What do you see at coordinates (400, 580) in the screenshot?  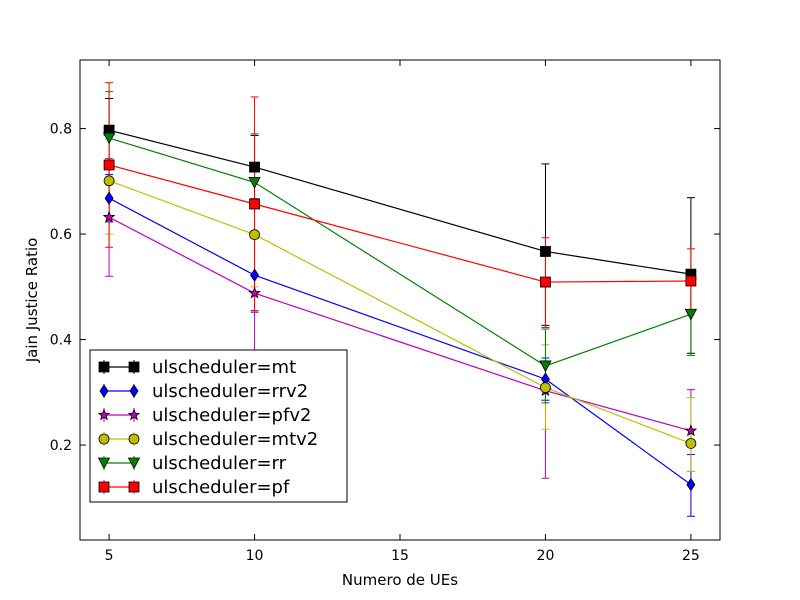 I see `x-axis-label: Numero de UEs` at bounding box center [400, 580].